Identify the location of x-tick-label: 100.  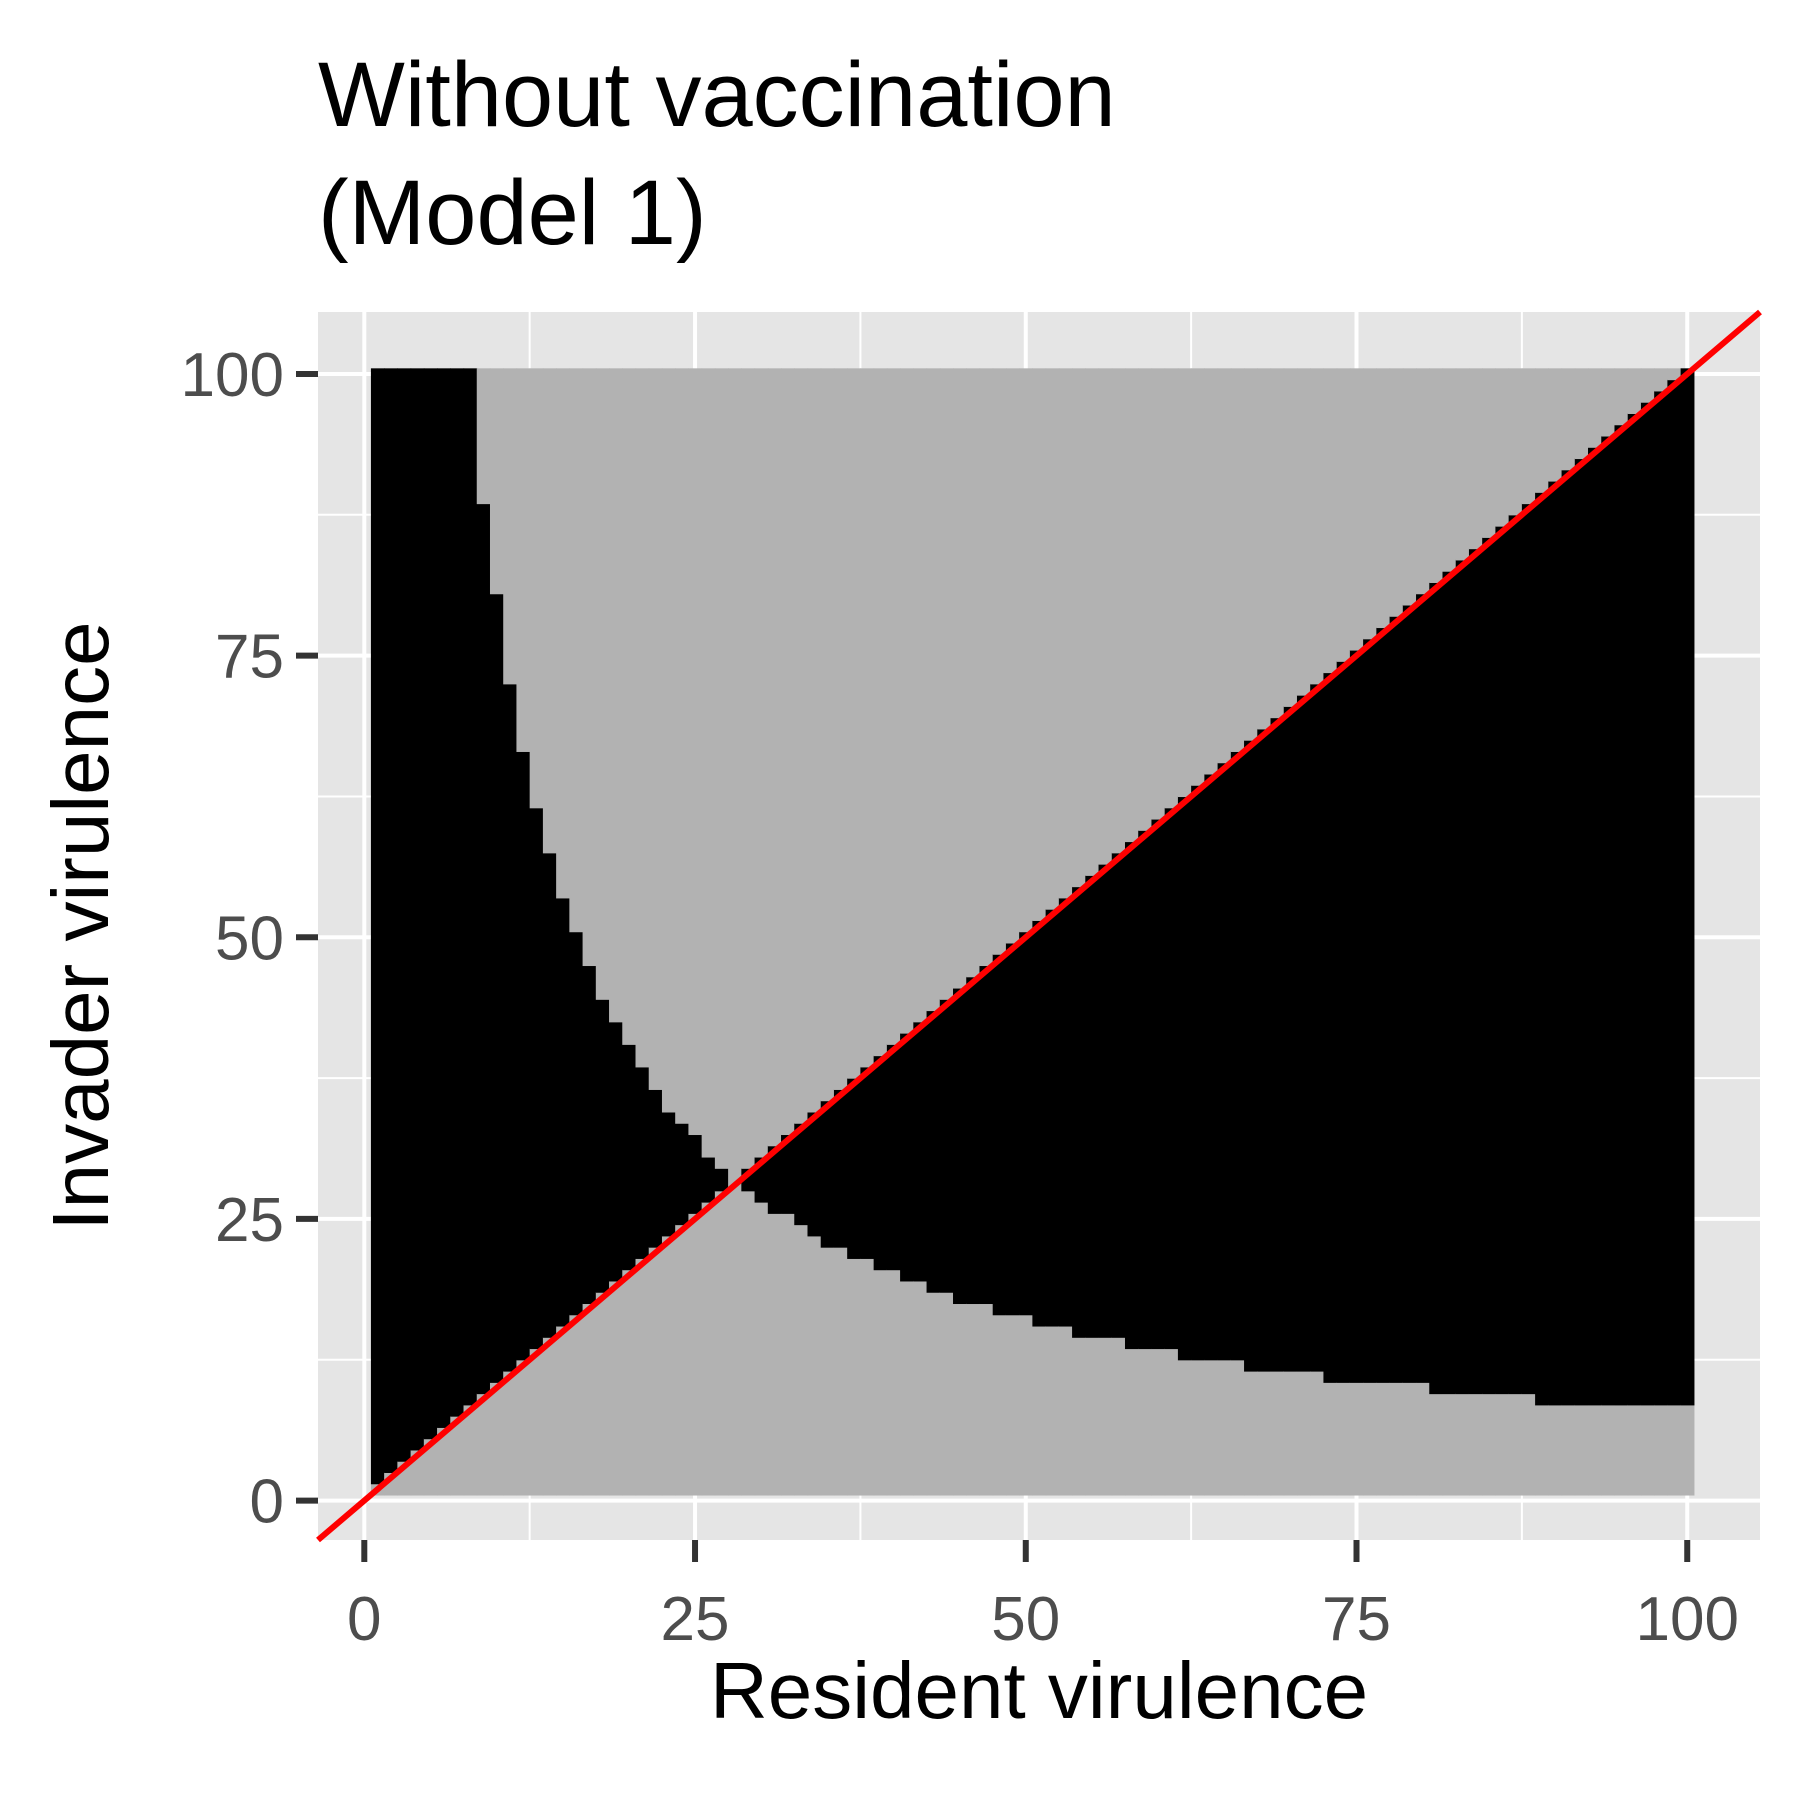
(1687, 1619).